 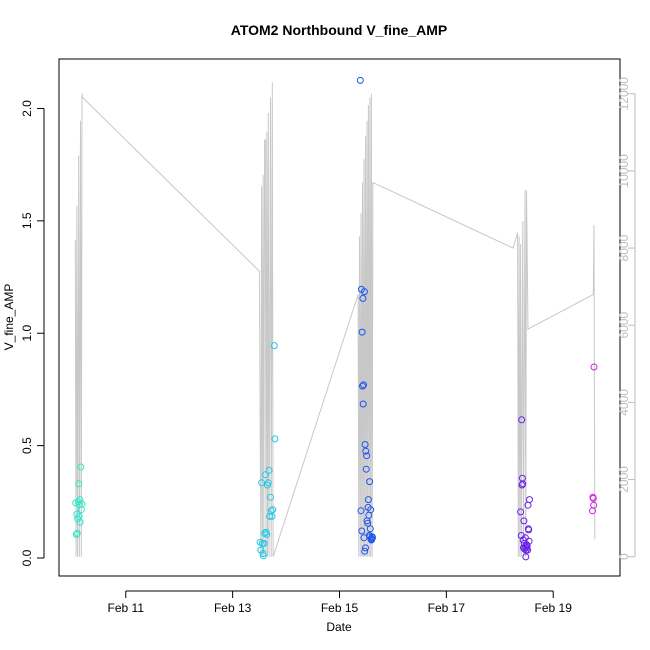 What do you see at coordinates (27, 445) in the screenshot?
I see `y-tick-label: 0.5` at bounding box center [27, 445].